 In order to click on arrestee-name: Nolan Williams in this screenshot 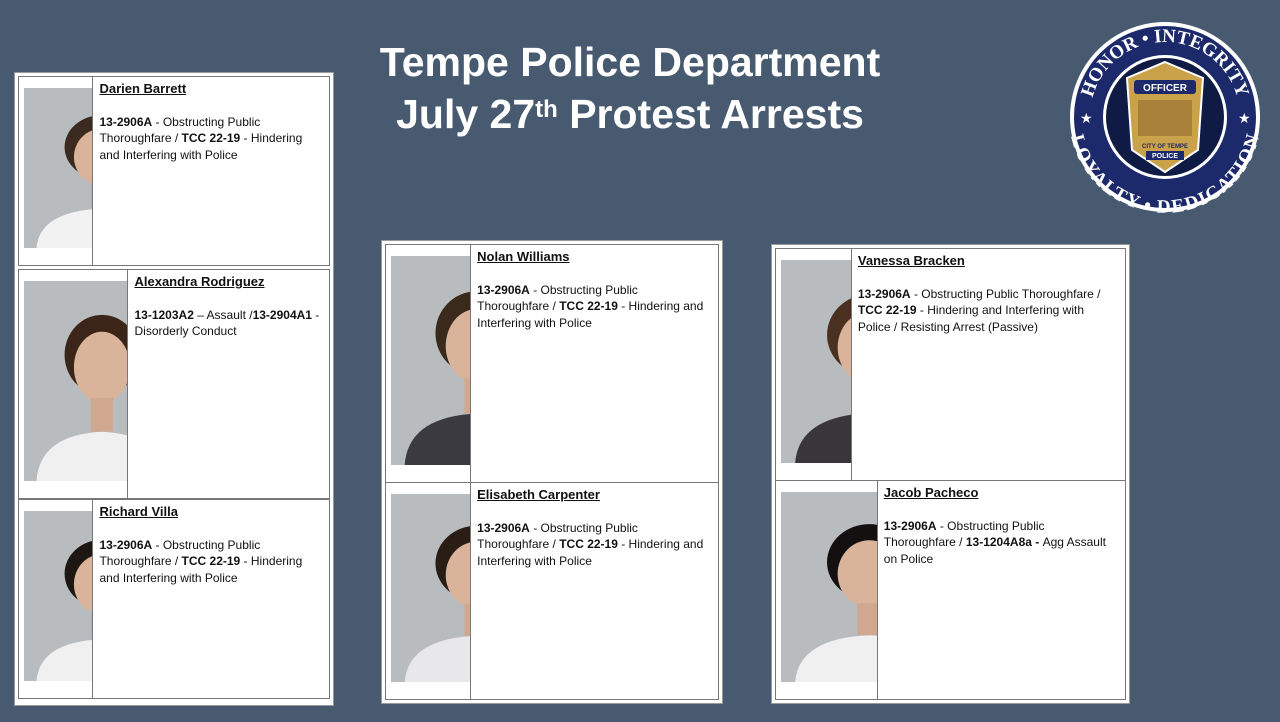, I will do `click(523, 256)`.